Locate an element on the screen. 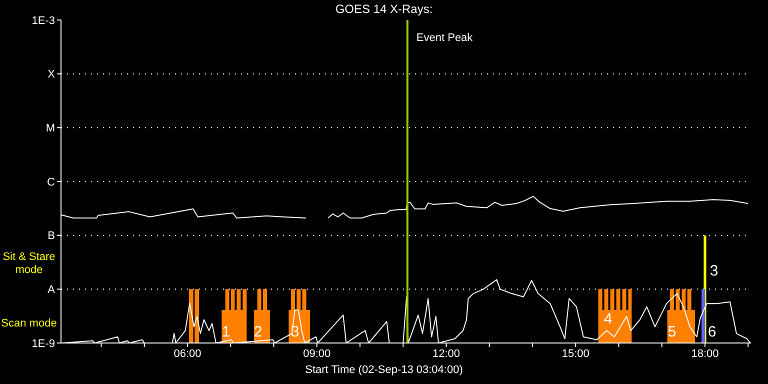  x-tick-label: 18:00 is located at coordinates (705, 354).